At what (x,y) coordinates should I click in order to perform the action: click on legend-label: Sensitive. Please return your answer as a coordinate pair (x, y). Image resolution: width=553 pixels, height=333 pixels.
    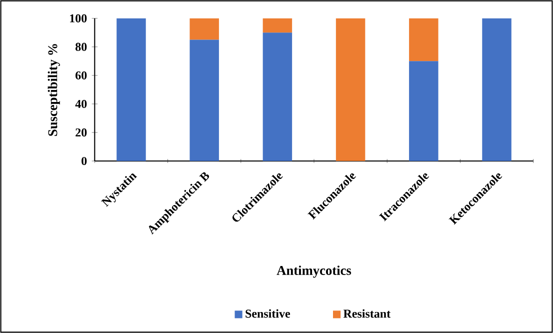
    Looking at the image, I should click on (268, 313).